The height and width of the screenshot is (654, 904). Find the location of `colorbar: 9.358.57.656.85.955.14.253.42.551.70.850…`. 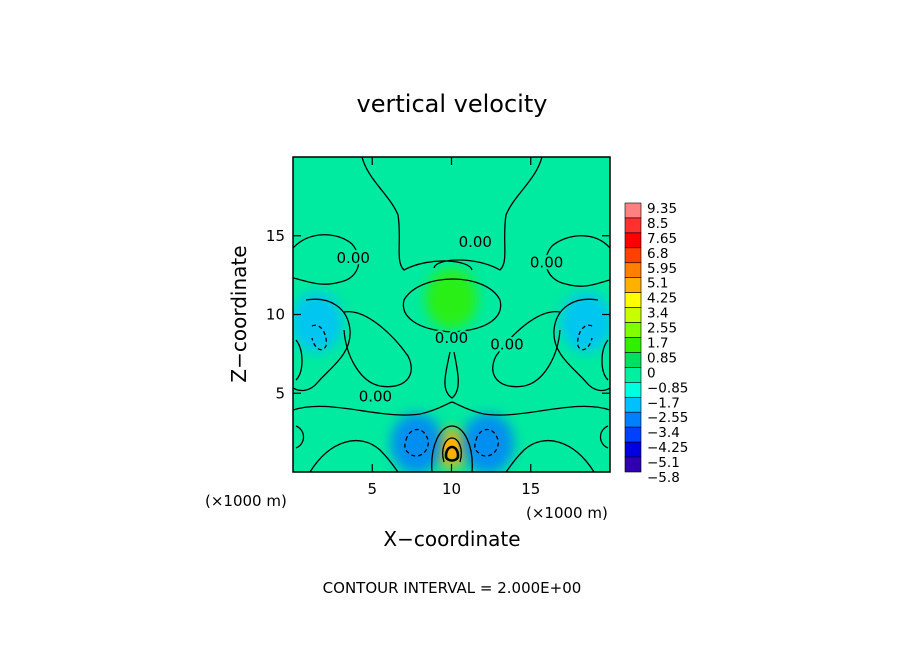

colorbar: 9.358.57.656.85.955.14.253.42.551.70.850… is located at coordinates (656, 343).